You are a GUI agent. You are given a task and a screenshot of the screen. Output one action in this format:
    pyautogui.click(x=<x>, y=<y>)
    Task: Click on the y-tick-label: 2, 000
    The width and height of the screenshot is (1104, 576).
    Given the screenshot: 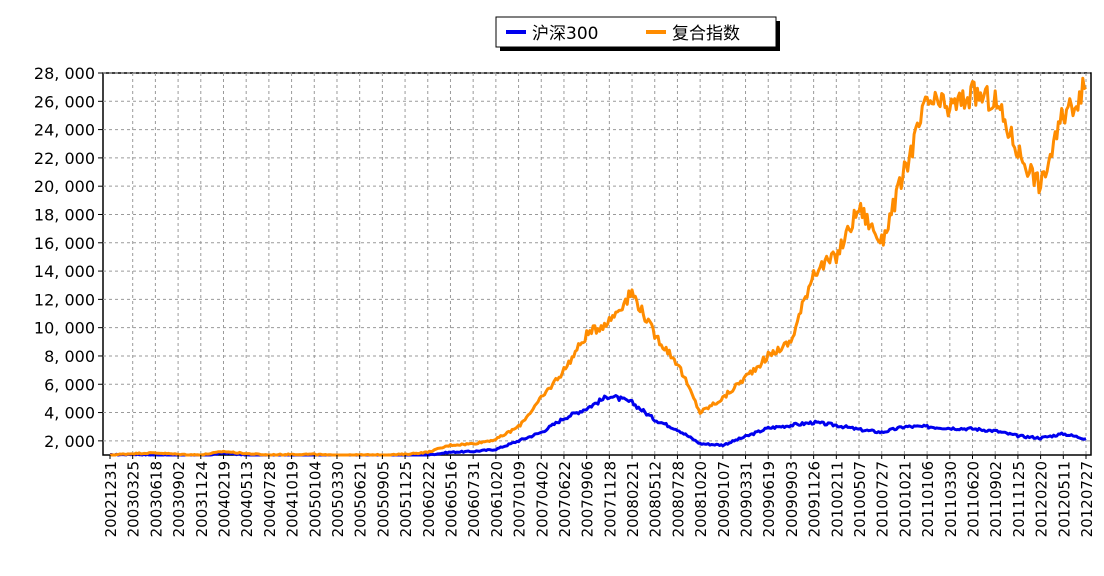 What is the action you would take?
    pyautogui.click(x=69, y=441)
    